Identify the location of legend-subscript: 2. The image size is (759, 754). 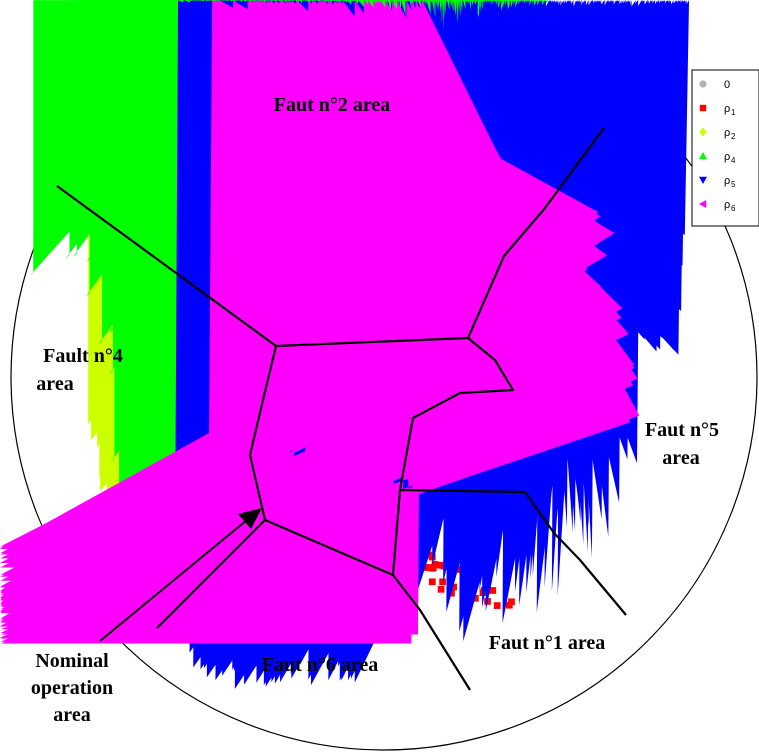
(733, 136).